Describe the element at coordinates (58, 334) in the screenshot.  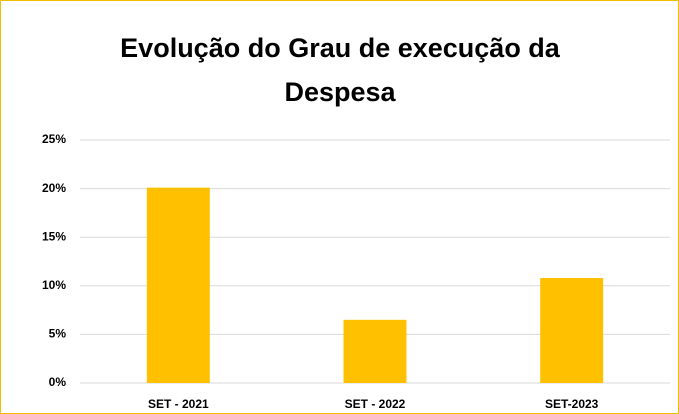
I see `y-tick-label: 5%` at that location.